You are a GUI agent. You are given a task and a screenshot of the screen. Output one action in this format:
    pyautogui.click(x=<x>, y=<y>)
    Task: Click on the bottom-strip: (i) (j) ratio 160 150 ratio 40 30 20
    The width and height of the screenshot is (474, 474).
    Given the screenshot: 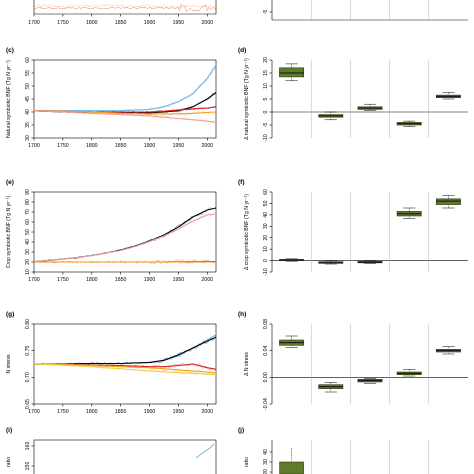 What is the action you would take?
    pyautogui.click(x=218, y=450)
    